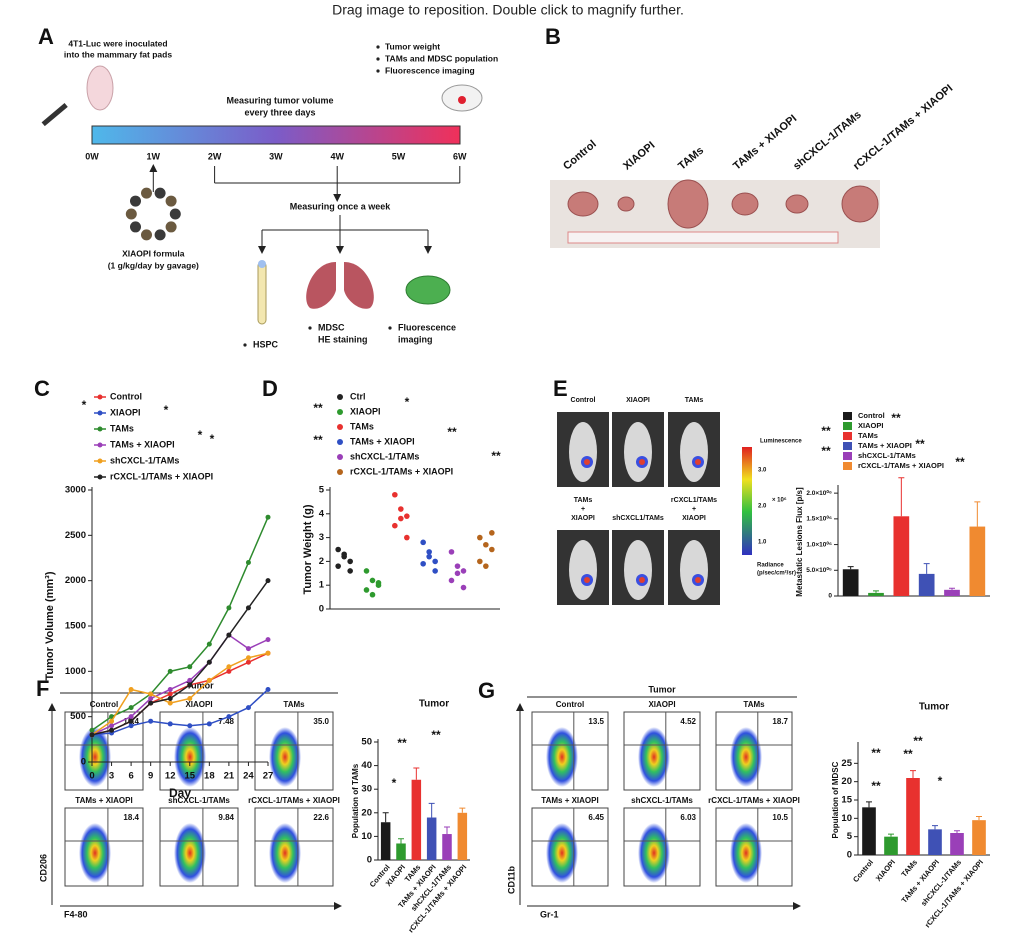 This screenshot has height=935, width=1017. What do you see at coordinates (638, 518) in the screenshot?
I see `label: shCXCL1/TAMs` at bounding box center [638, 518].